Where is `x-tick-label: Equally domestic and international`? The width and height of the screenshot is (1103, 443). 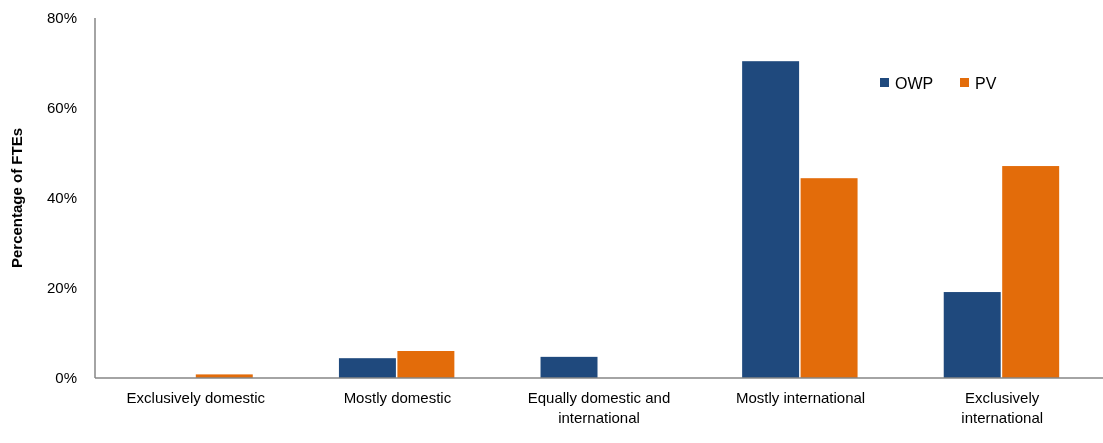 x-tick-label: Equally domestic and international is located at coordinates (599, 407).